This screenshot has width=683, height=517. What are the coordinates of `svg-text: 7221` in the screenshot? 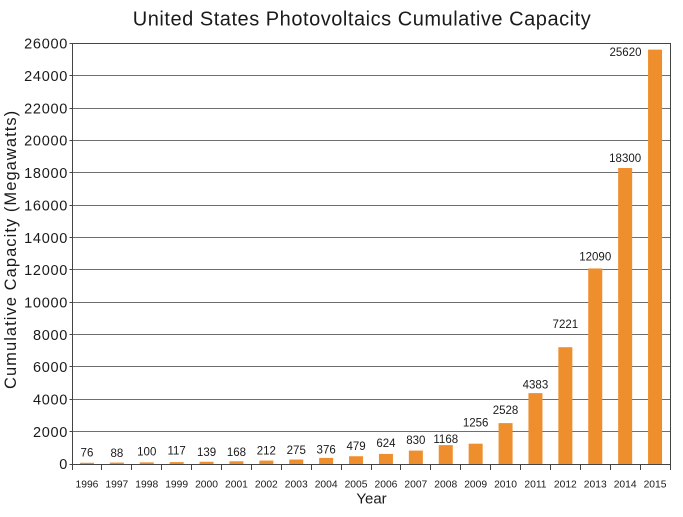 It's located at (566, 325).